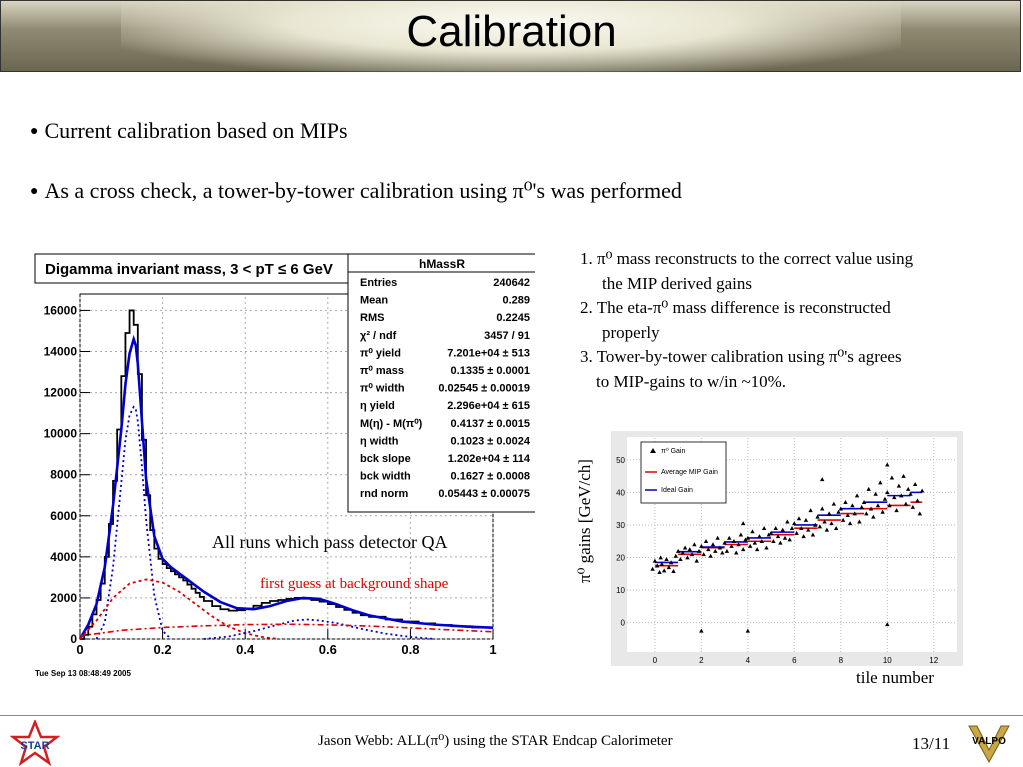  Describe the element at coordinates (378, 283) in the screenshot. I see `stats-key: Entries` at that location.